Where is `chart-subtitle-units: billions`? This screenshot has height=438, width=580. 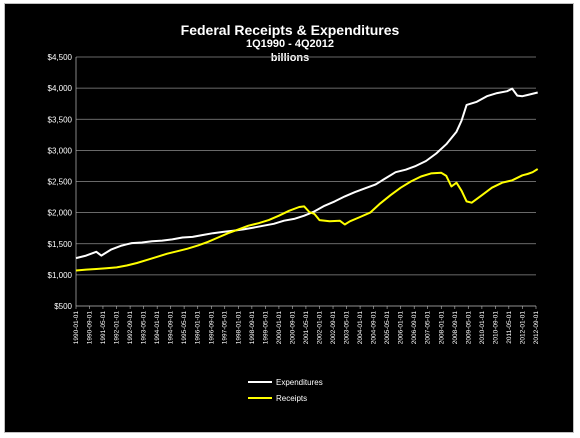 chart-subtitle-units: billions is located at coordinates (290, 58).